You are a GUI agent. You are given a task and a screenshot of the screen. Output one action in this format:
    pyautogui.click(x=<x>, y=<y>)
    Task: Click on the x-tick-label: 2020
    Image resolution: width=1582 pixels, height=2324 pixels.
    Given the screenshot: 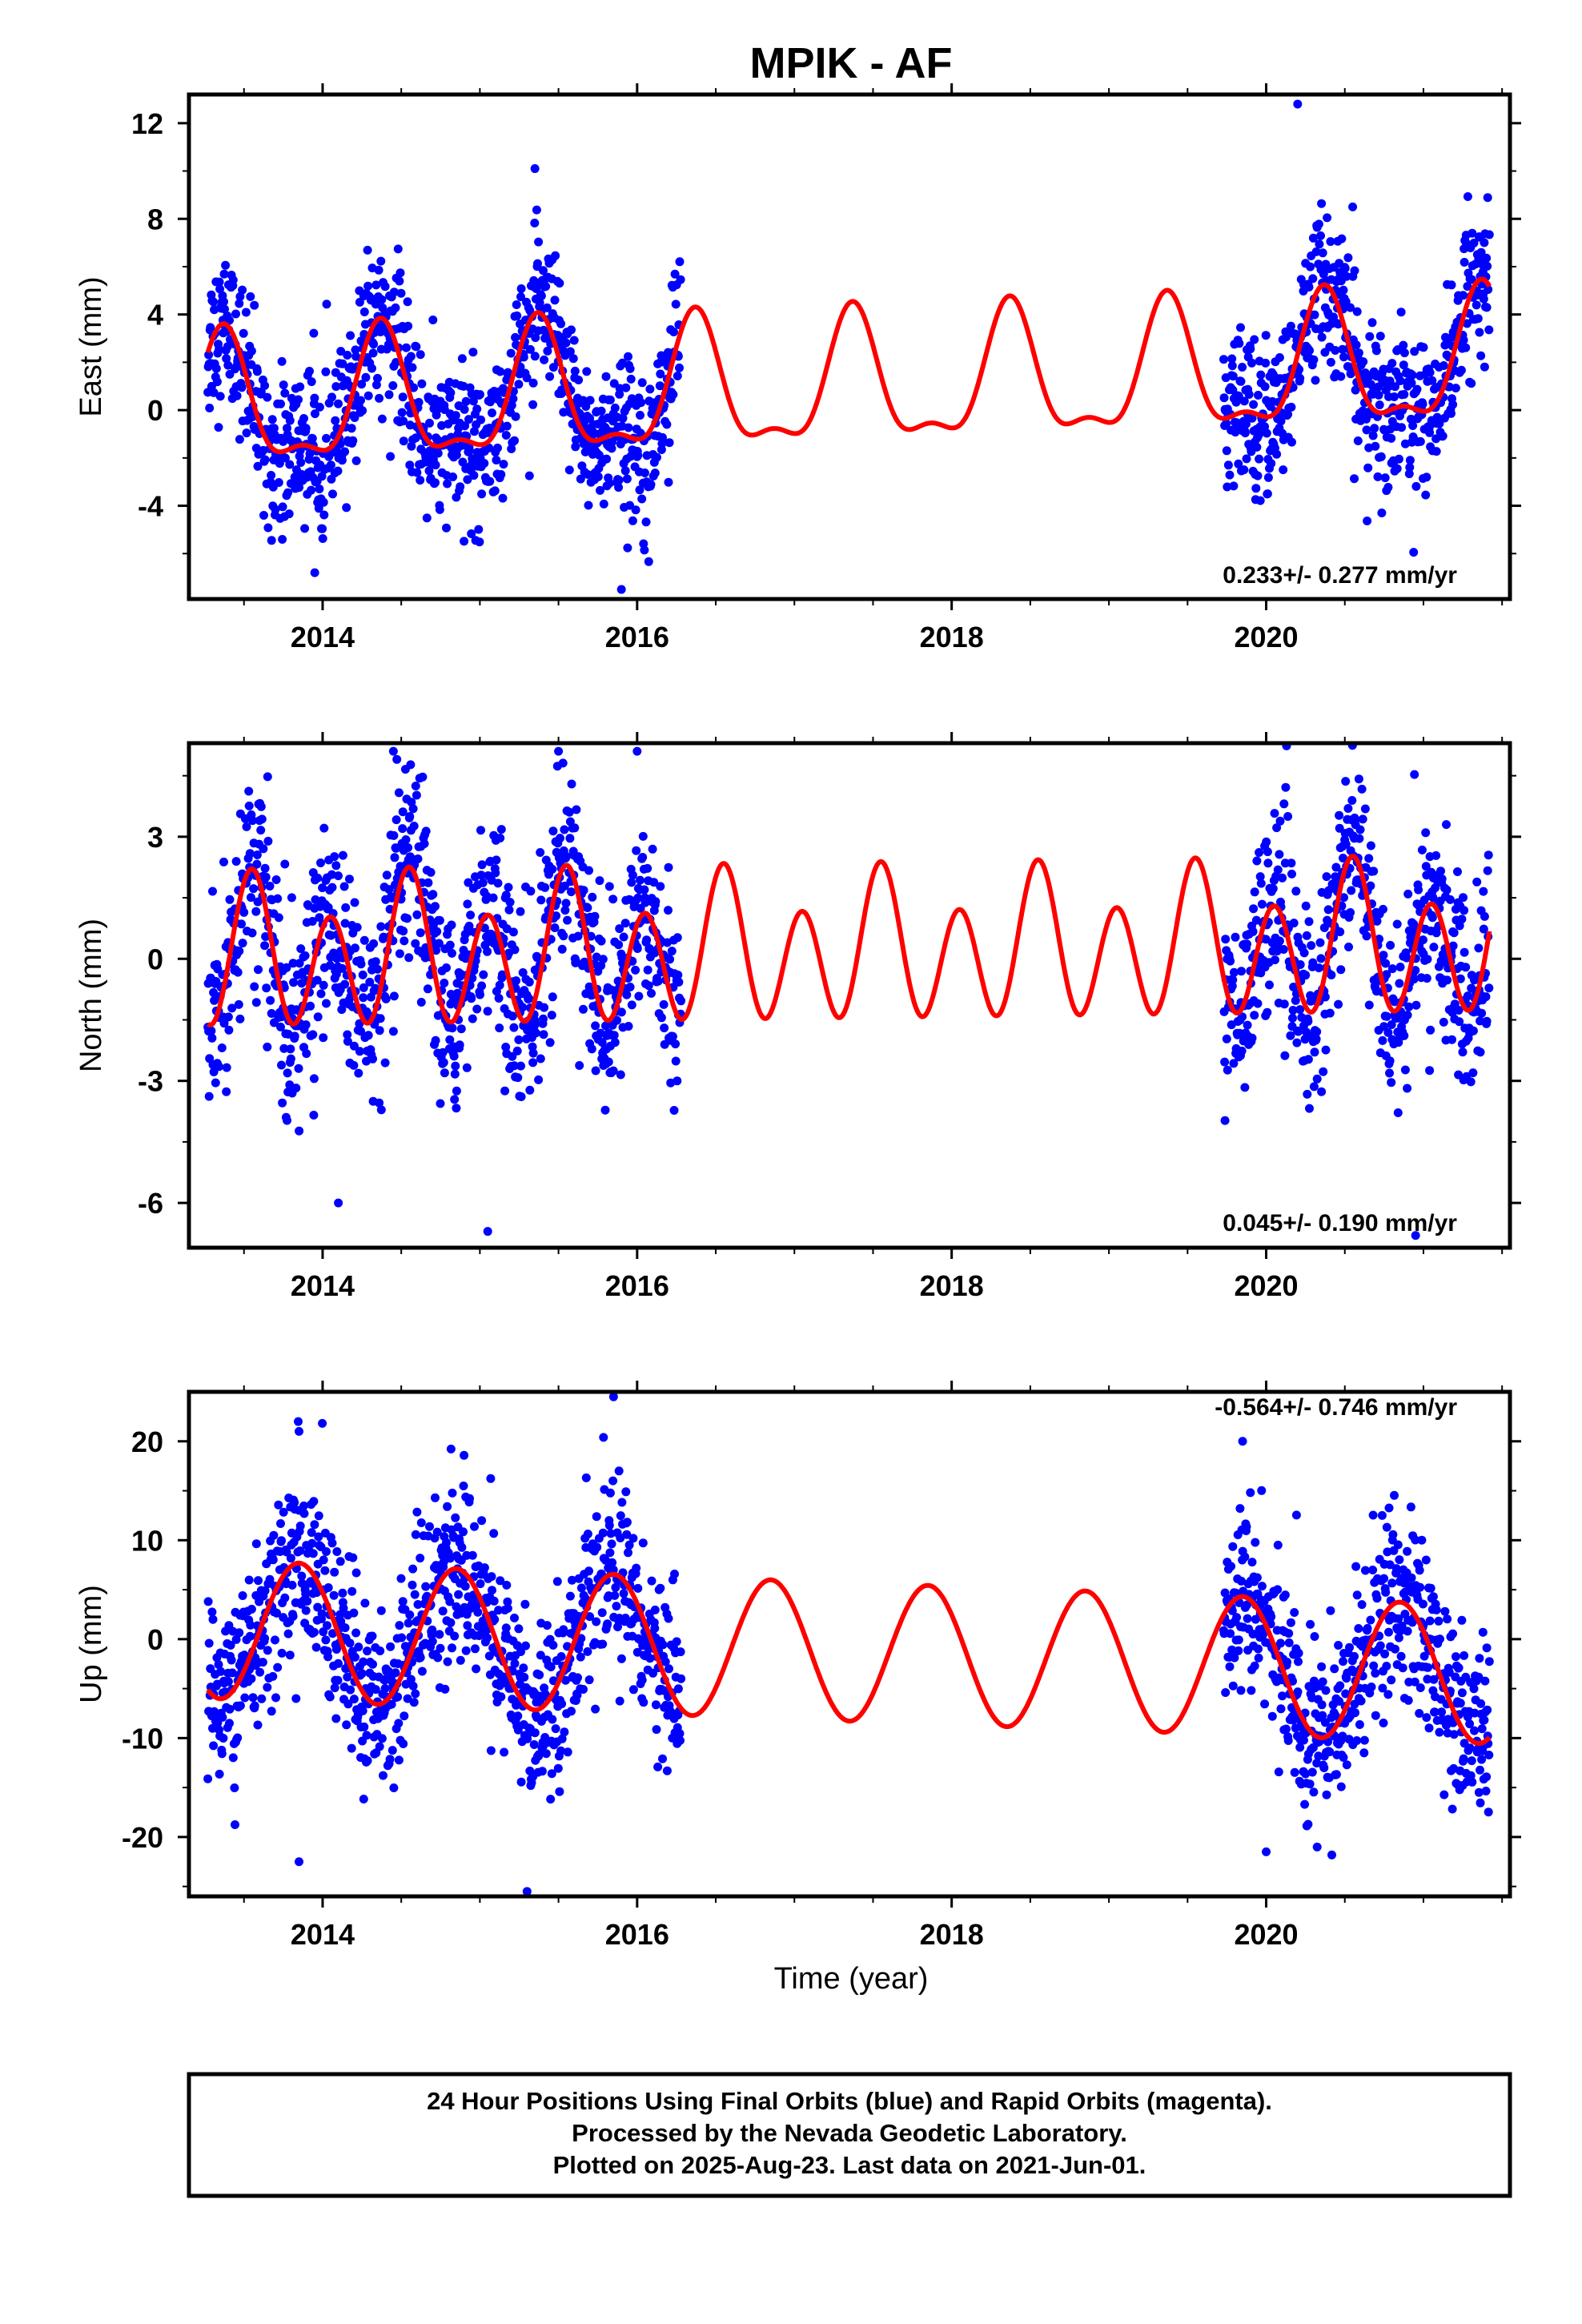 What is the action you would take?
    pyautogui.click(x=1266, y=1934)
    